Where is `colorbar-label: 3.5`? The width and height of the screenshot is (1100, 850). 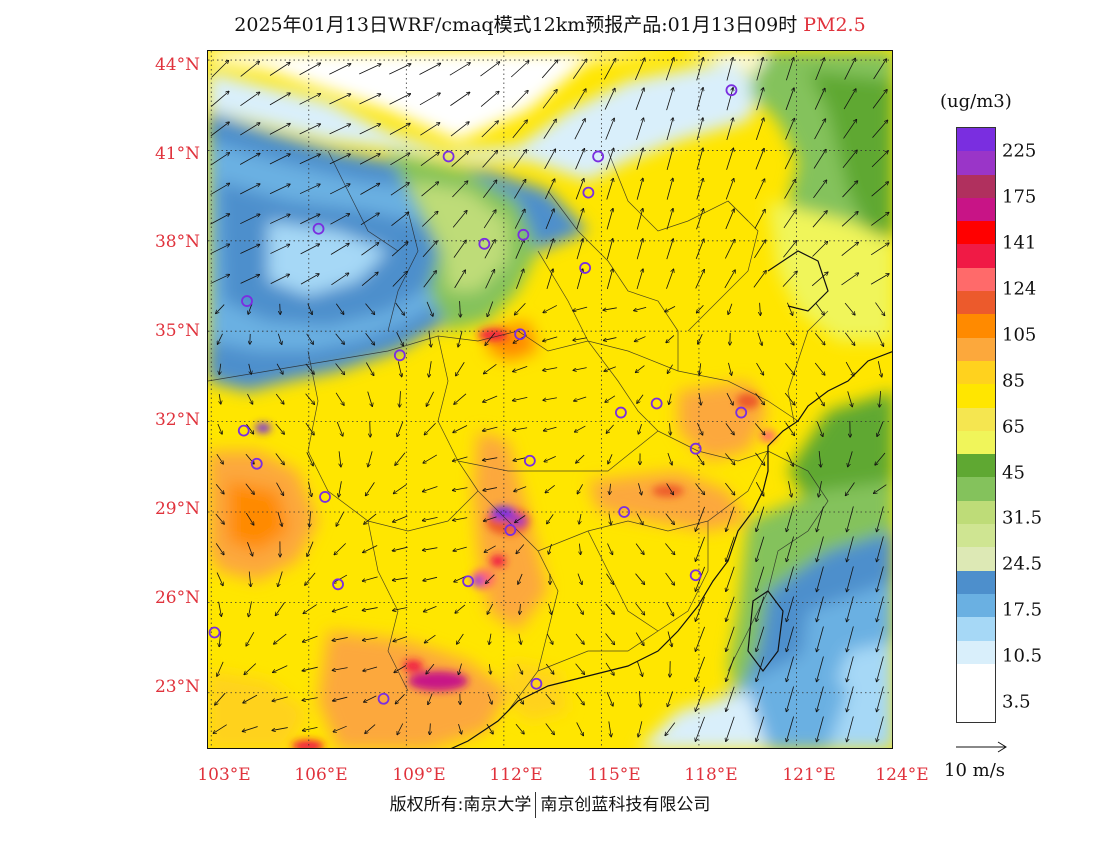 colorbar-label: 3.5 is located at coordinates (1016, 702).